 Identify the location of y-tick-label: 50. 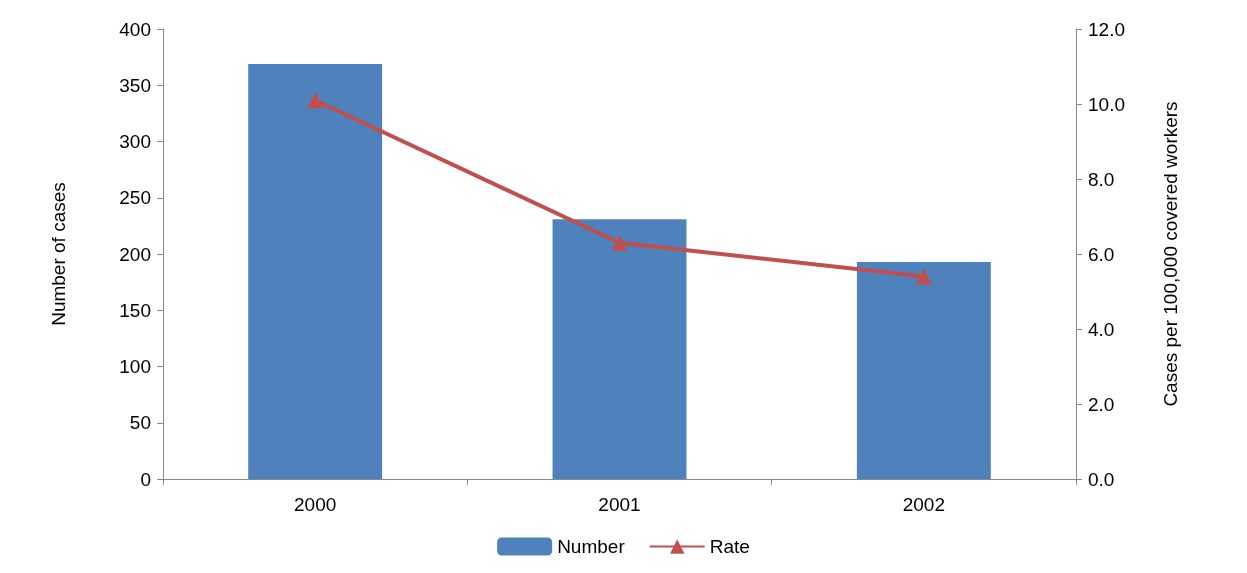
(140, 423).